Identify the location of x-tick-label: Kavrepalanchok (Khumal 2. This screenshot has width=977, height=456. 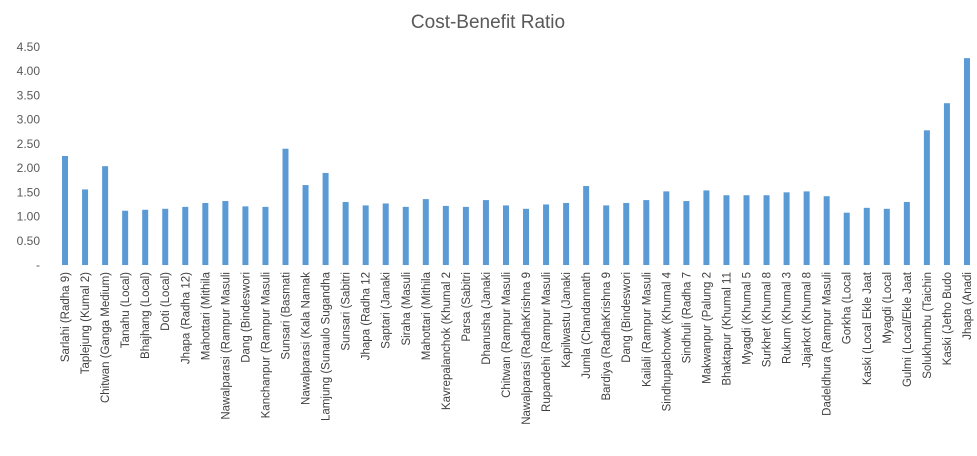
(447, 341).